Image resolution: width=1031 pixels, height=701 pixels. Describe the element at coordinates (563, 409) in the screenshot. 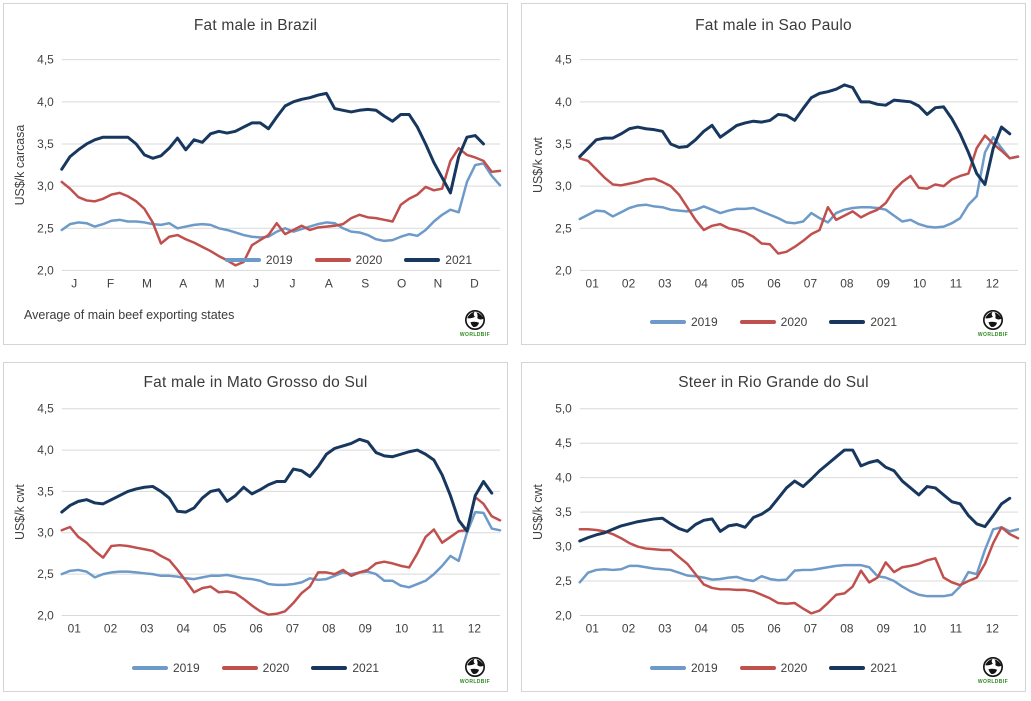

I see `svg-text: 5,0` at that location.